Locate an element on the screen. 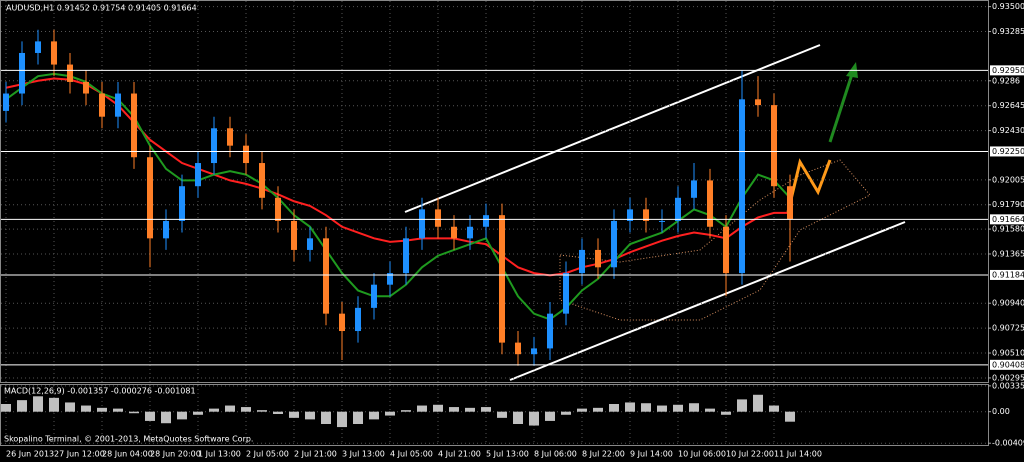 The image size is (1024, 462). x-tick-label: 2 Jul 05:00 is located at coordinates (267, 454).